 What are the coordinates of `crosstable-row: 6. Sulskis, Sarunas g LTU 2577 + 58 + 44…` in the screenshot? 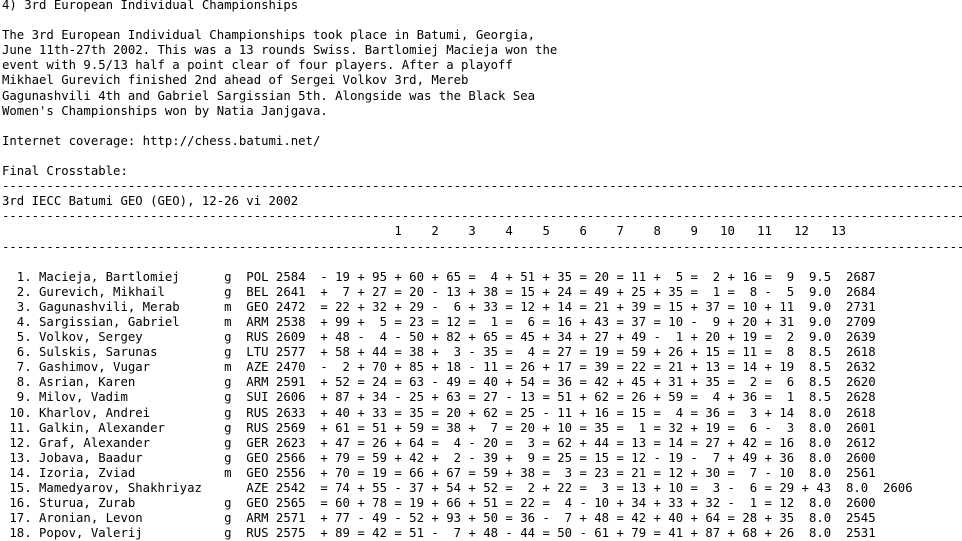 It's located at (439, 352).